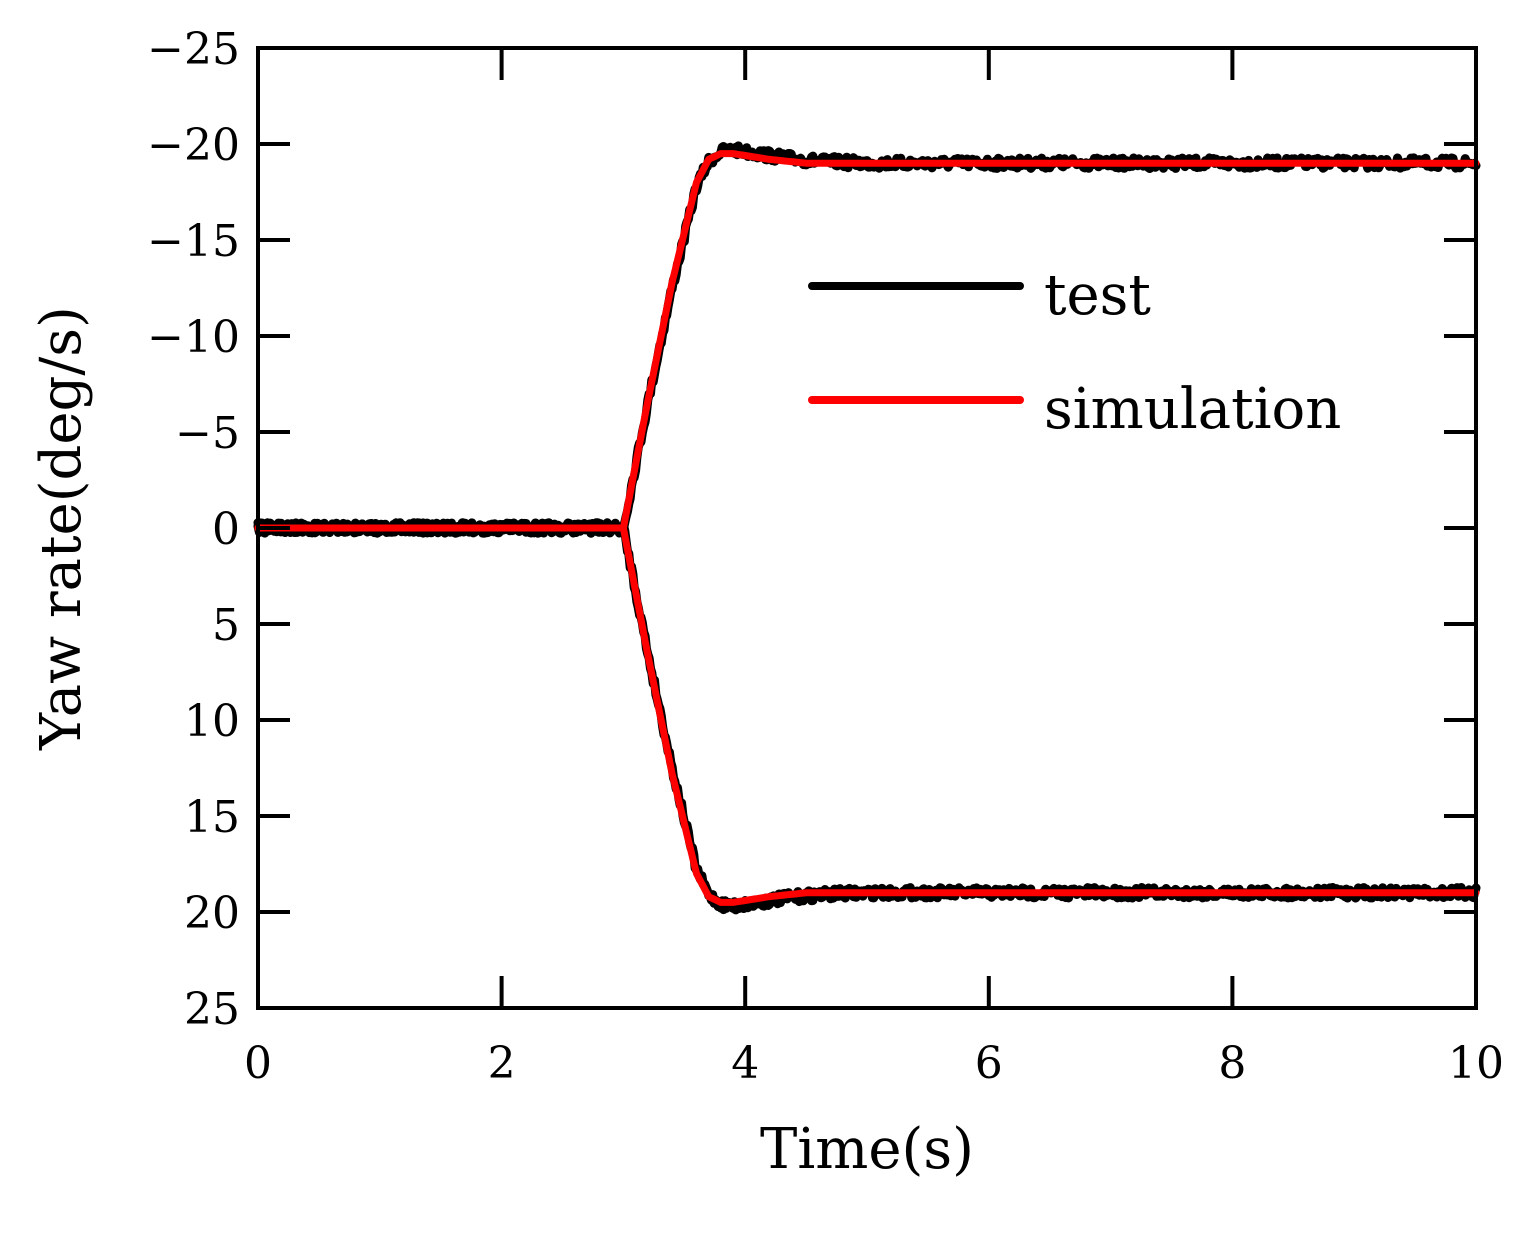 The image size is (1524, 1240). I want to click on y-tick-label: −20, so click(193, 145).